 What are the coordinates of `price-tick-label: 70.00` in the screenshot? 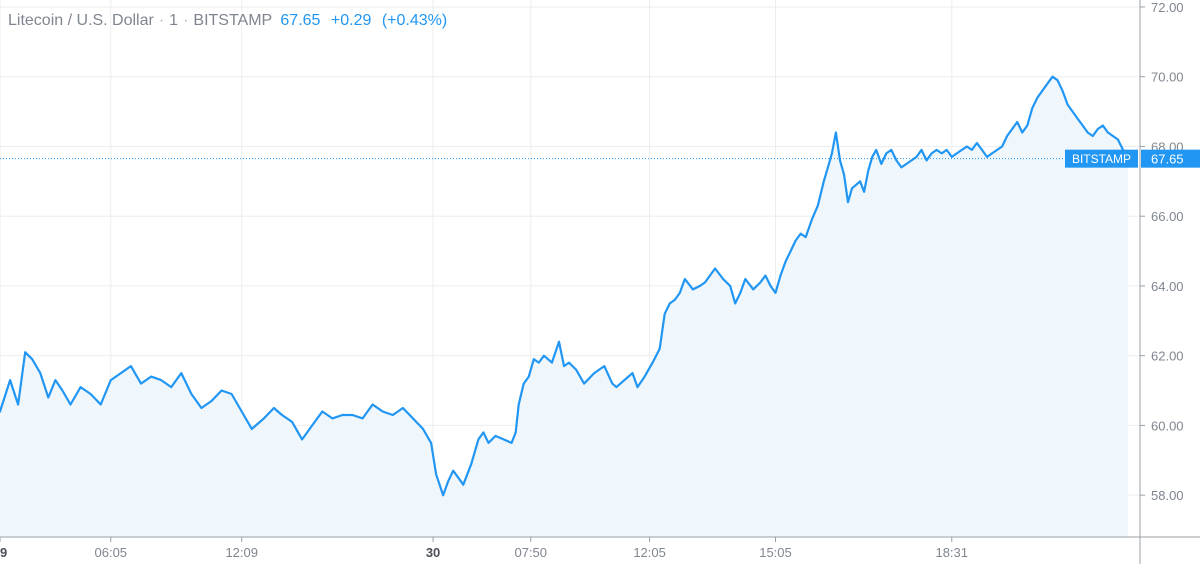 It's located at (1167, 77).